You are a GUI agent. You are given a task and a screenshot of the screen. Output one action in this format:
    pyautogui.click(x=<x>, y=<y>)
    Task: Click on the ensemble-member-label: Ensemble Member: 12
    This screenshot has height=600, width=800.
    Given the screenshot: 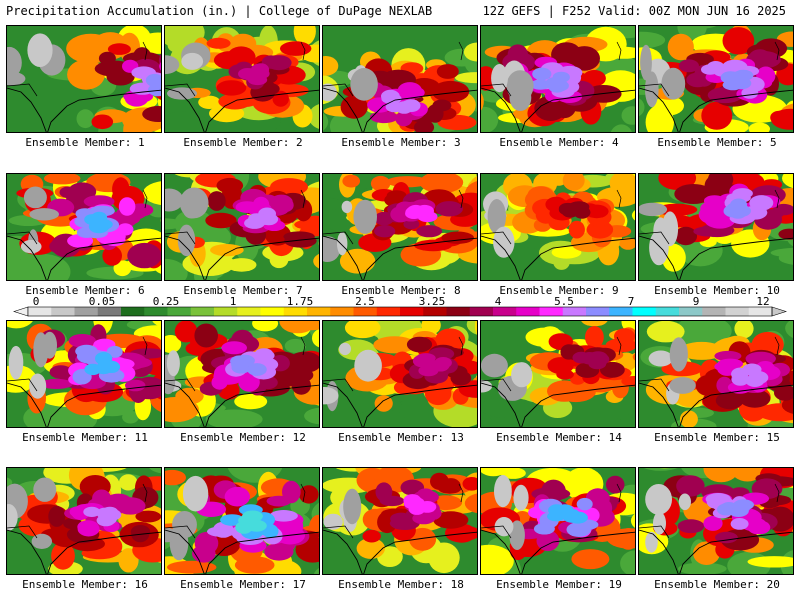 What is the action you would take?
    pyautogui.click(x=243, y=437)
    